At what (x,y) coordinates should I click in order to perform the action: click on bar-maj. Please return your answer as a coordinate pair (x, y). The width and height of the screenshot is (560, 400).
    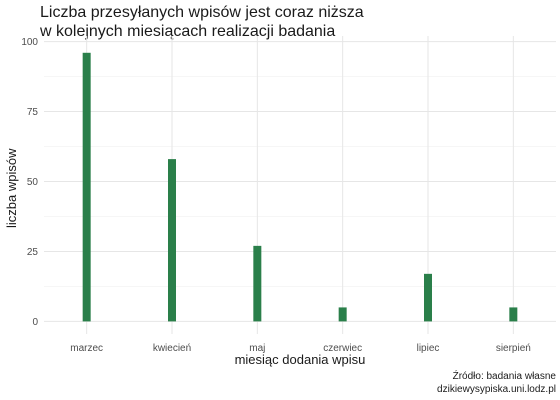
    Looking at the image, I should click on (257, 283).